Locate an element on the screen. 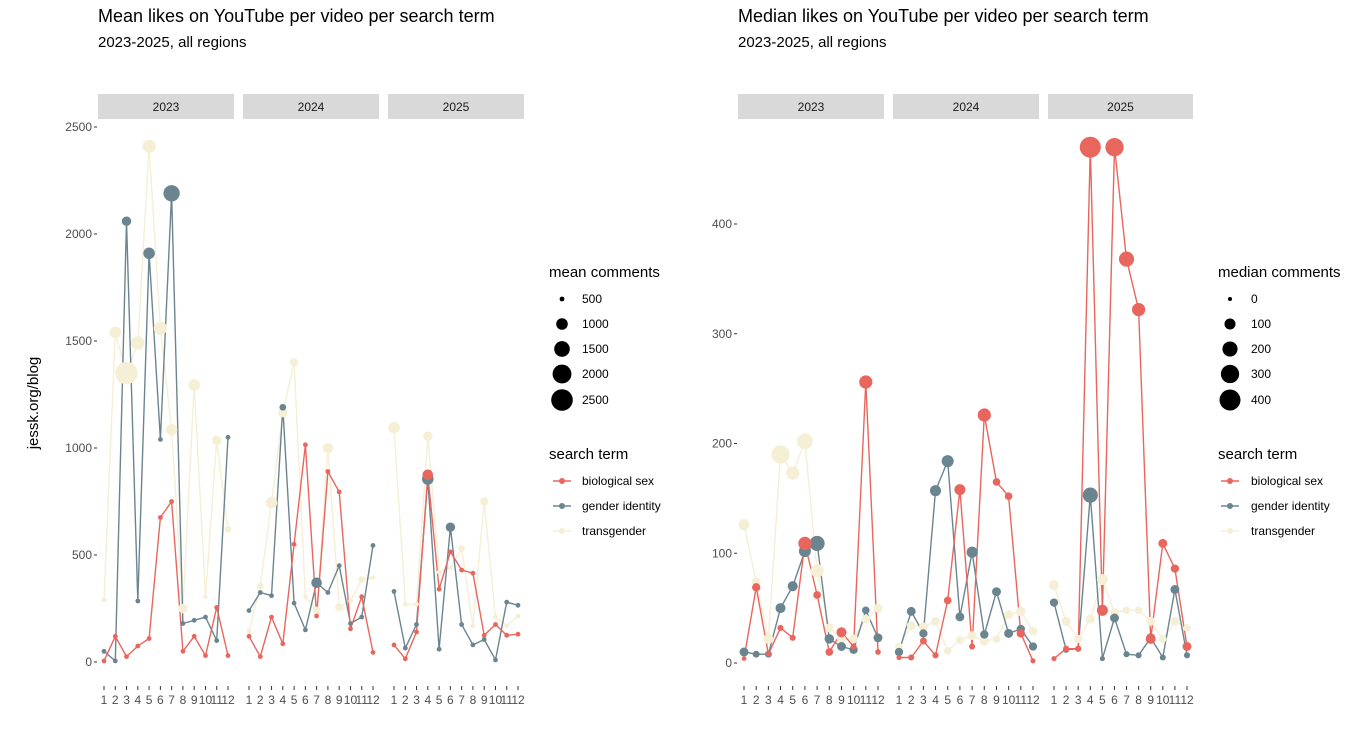  size-legend-label: 1000 is located at coordinates (595, 324).